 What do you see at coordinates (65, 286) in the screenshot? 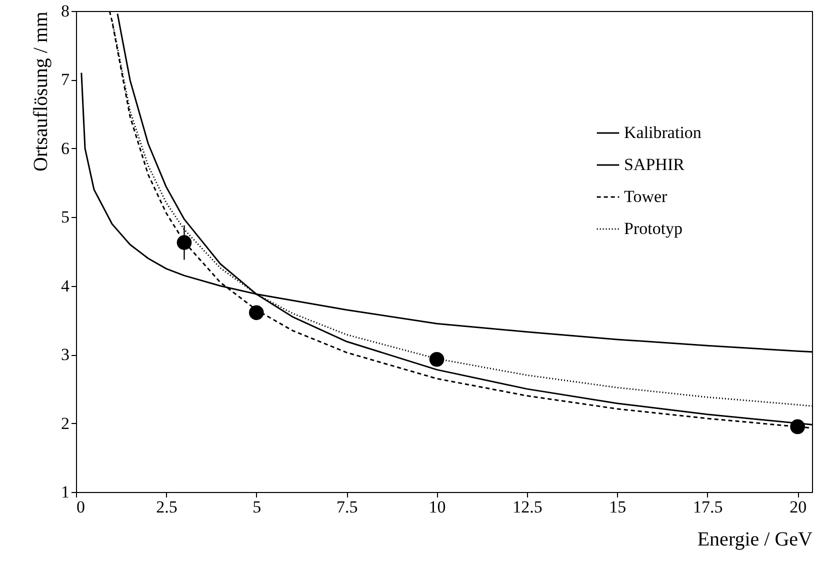
I see `y-tick-label: 4` at bounding box center [65, 286].